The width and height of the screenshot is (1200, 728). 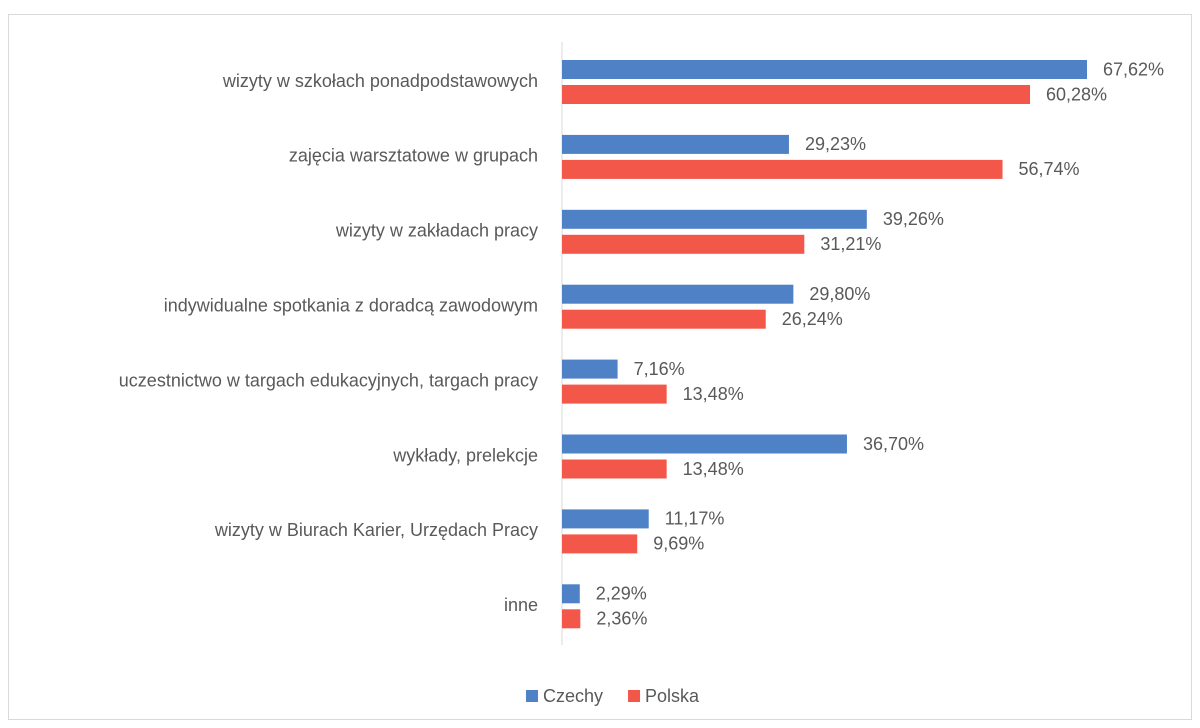 What do you see at coordinates (850, 244) in the screenshot?
I see `value-label: 31,21%` at bounding box center [850, 244].